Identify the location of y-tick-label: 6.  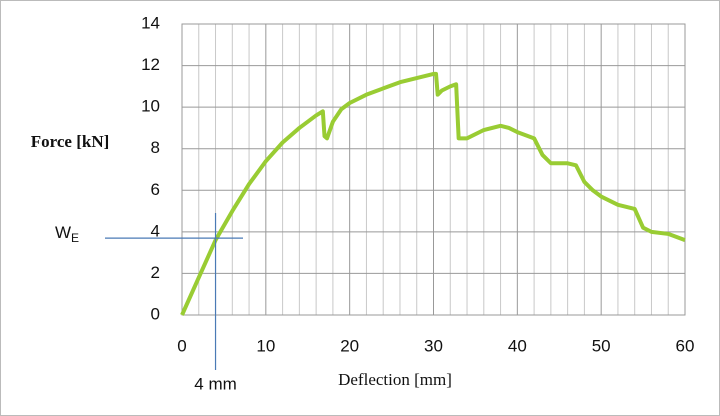
(155, 189).